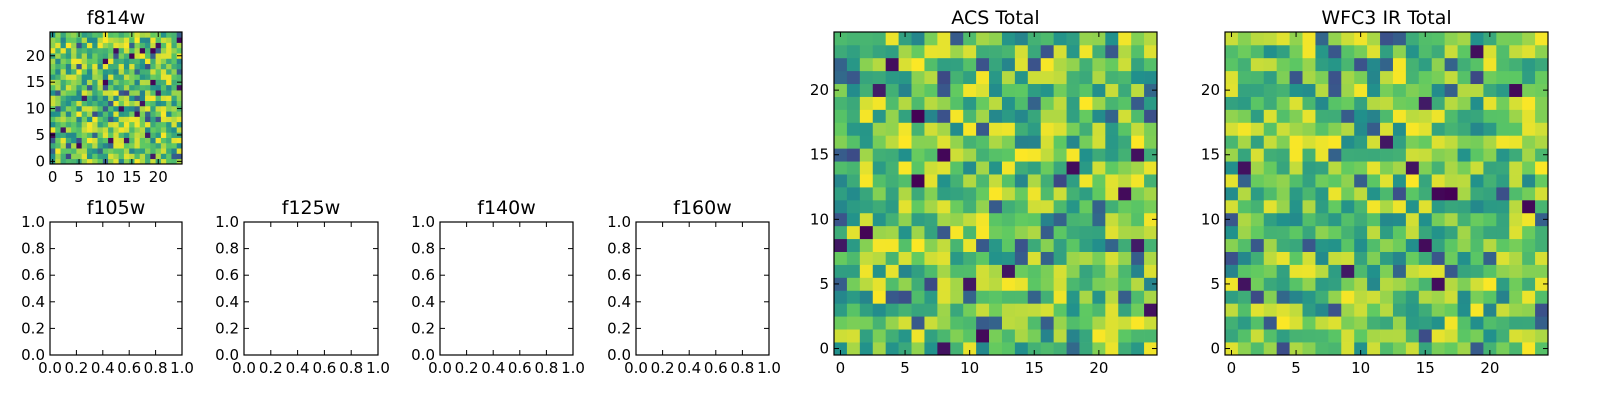  I want to click on chart-f105w-xtick-label: 0.2, so click(76, 368).